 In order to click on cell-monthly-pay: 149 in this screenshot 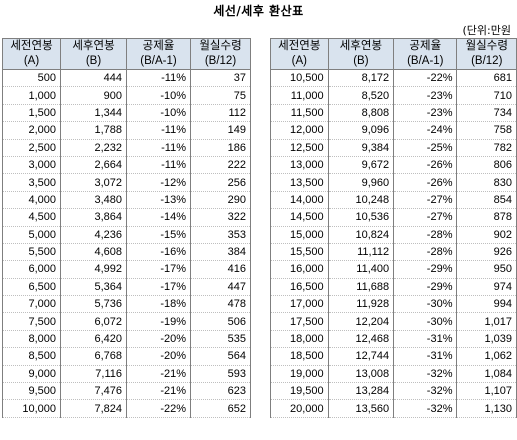, I will do `click(220, 130)`.